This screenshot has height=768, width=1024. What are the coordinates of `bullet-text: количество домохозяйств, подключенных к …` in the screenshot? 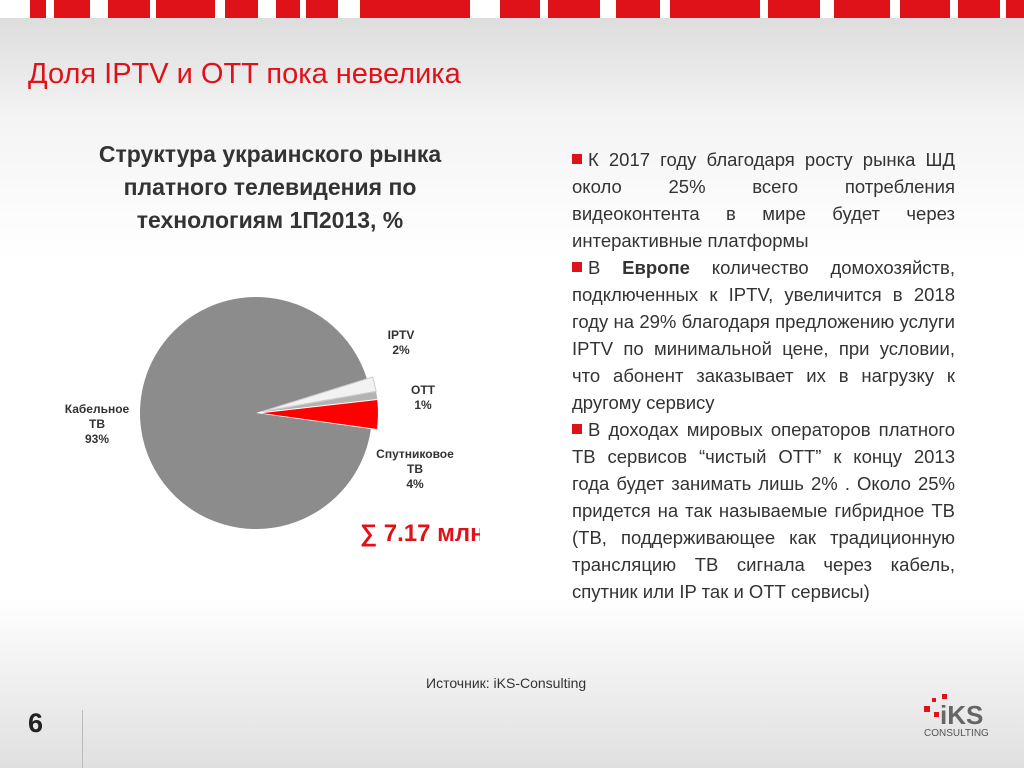 It's located at (764, 335).